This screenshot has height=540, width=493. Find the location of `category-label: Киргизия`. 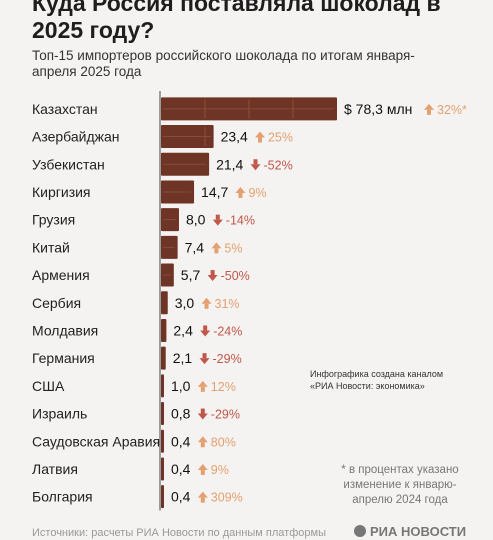

category-label: Киргизия is located at coordinates (61, 192).